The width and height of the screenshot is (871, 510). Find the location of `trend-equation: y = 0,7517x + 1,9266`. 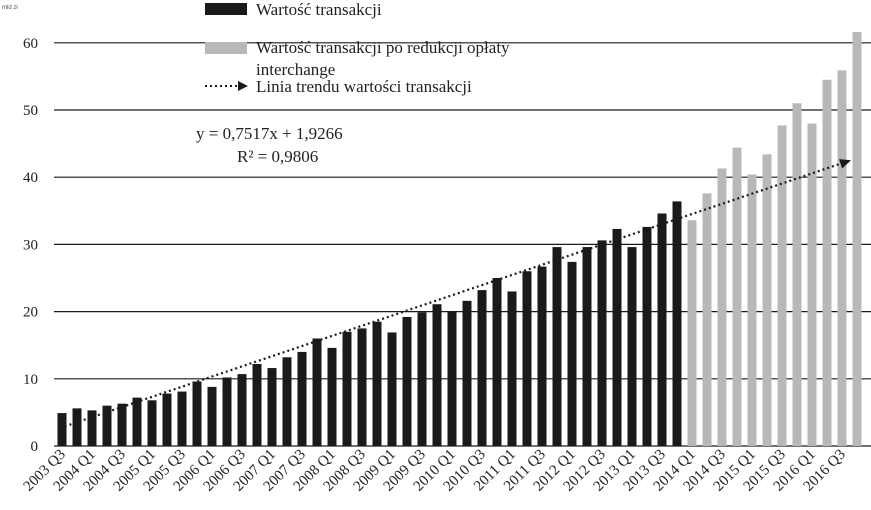

trend-equation: y = 0,7517x + 1,9266 is located at coordinates (269, 133).